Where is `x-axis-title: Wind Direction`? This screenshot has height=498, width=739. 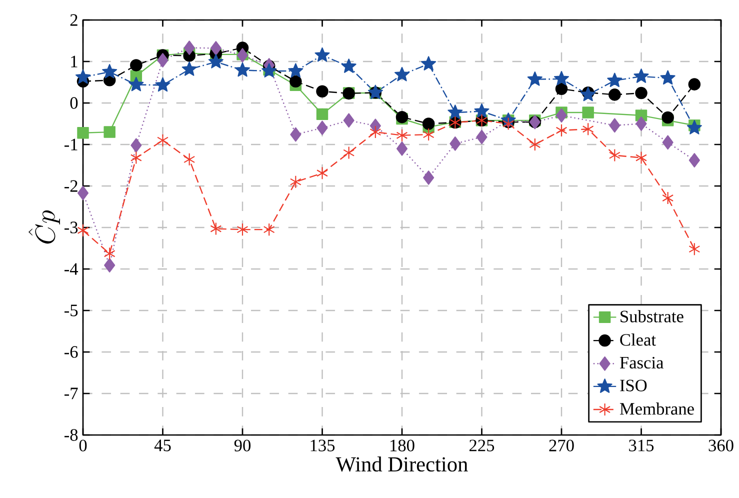
x-axis-title: Wind Direction is located at coordinates (402, 464).